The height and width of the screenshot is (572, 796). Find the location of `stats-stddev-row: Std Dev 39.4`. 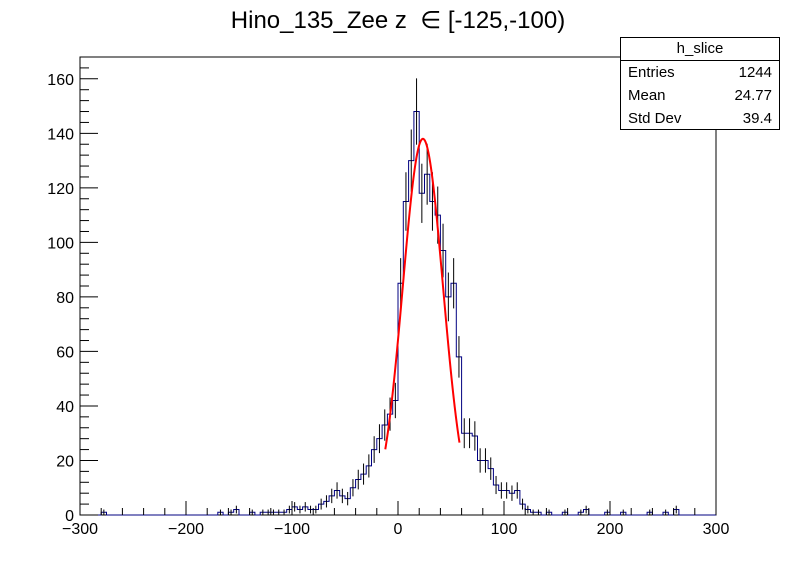

stats-stddev-row: Std Dev 39.4 is located at coordinates (700, 118).